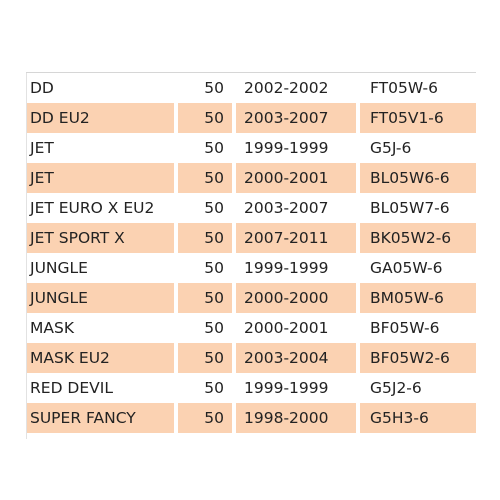  Describe the element at coordinates (102, 118) in the screenshot. I see `model-cell: DD EU2` at that location.